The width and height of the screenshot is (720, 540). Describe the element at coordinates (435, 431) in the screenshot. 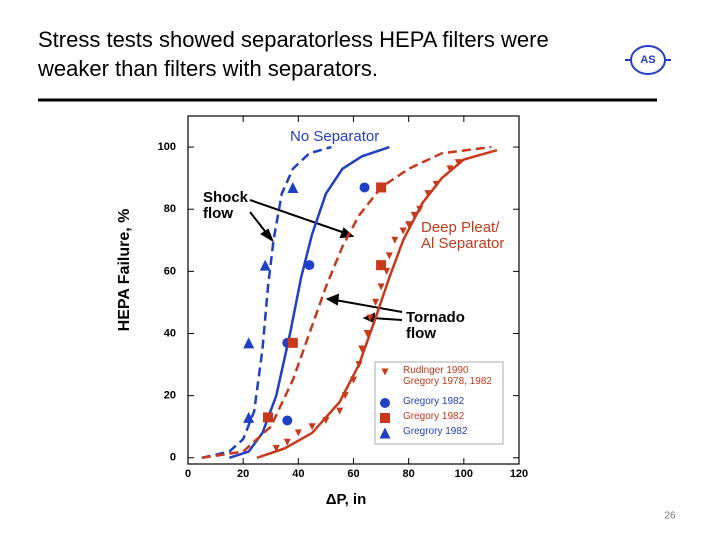

I see `legend-label: Gregrory 1982` at that location.